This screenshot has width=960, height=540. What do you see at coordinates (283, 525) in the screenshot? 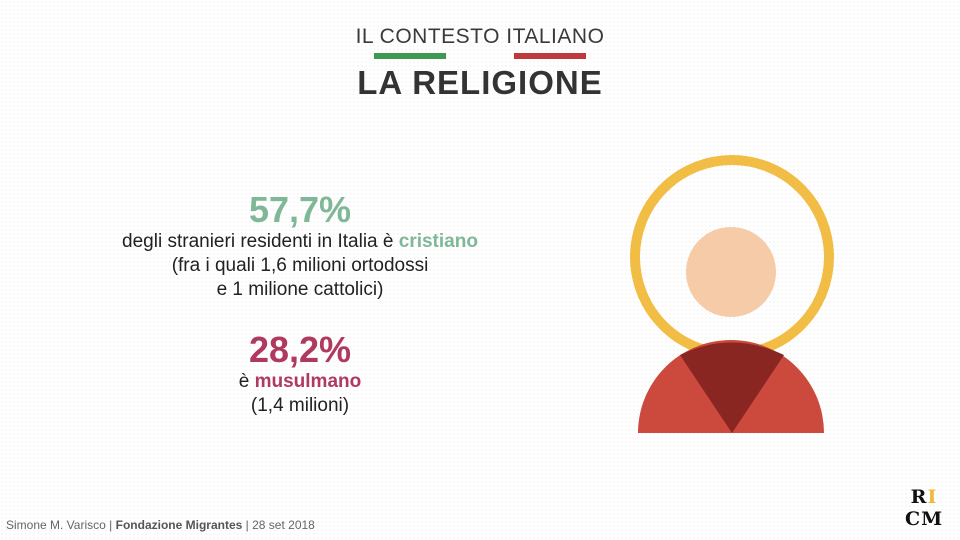
I see `footer-date: 28 set 2018` at bounding box center [283, 525].